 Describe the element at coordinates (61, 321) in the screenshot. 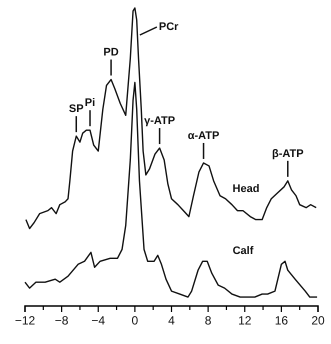

I see `x-tick-label: −8` at that location.